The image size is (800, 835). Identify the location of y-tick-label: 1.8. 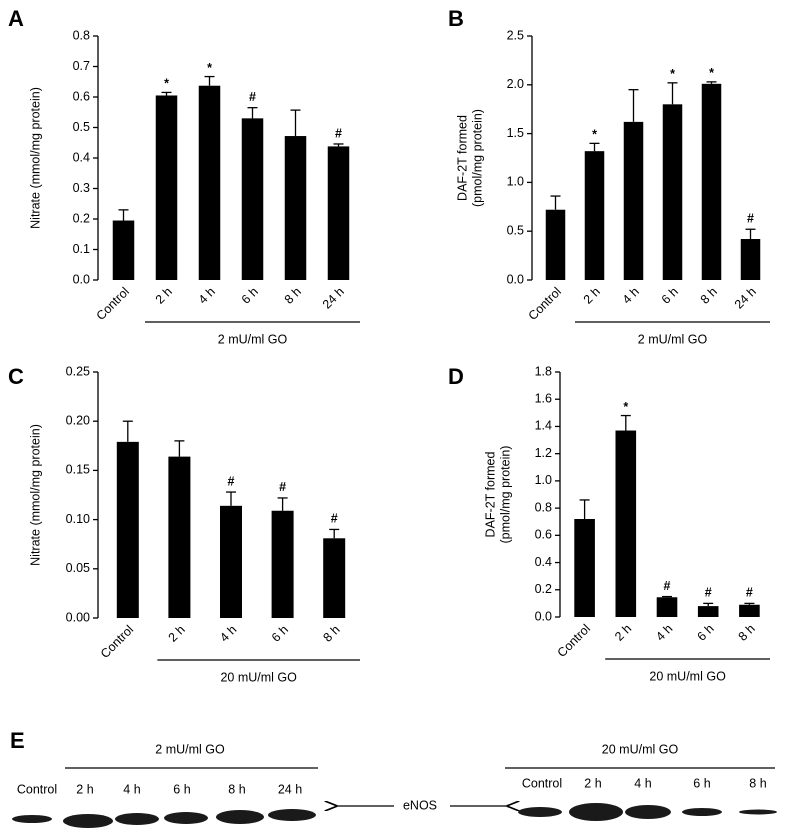
(543, 371).